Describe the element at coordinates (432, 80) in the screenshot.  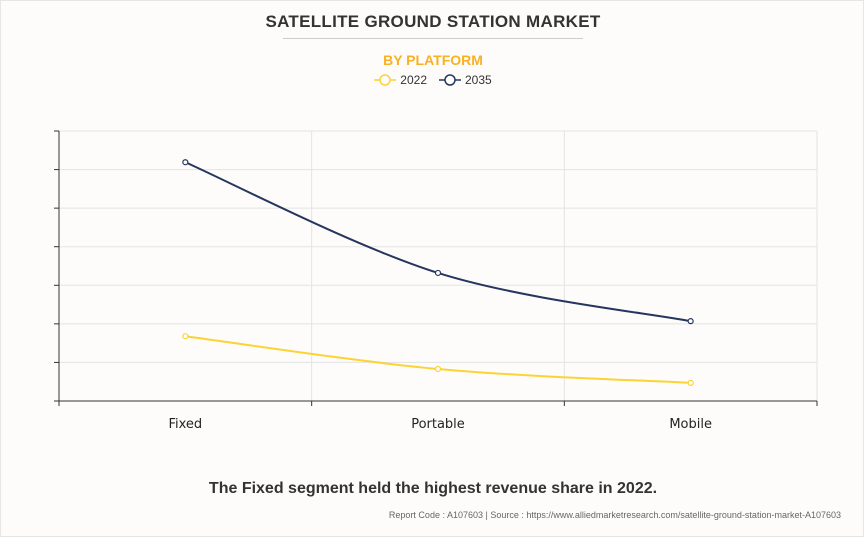
I see `legend: 2022 2035` at that location.